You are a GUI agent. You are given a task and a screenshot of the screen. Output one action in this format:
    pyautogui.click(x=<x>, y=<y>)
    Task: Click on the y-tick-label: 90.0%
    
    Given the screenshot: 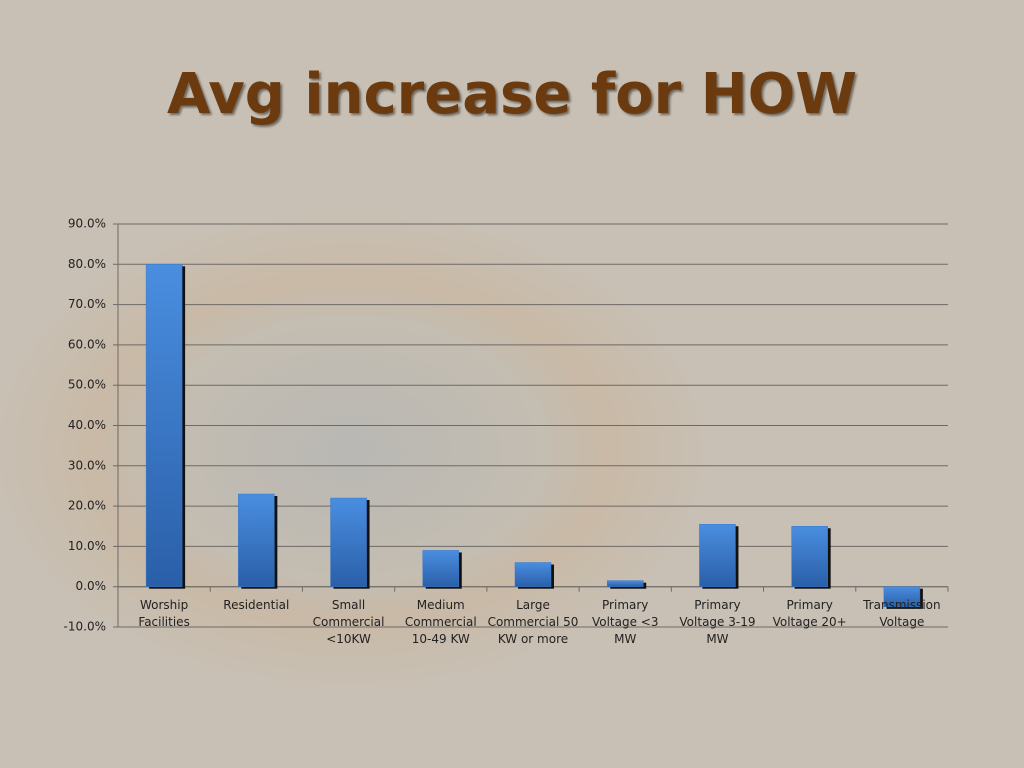 What is the action you would take?
    pyautogui.click(x=87, y=224)
    